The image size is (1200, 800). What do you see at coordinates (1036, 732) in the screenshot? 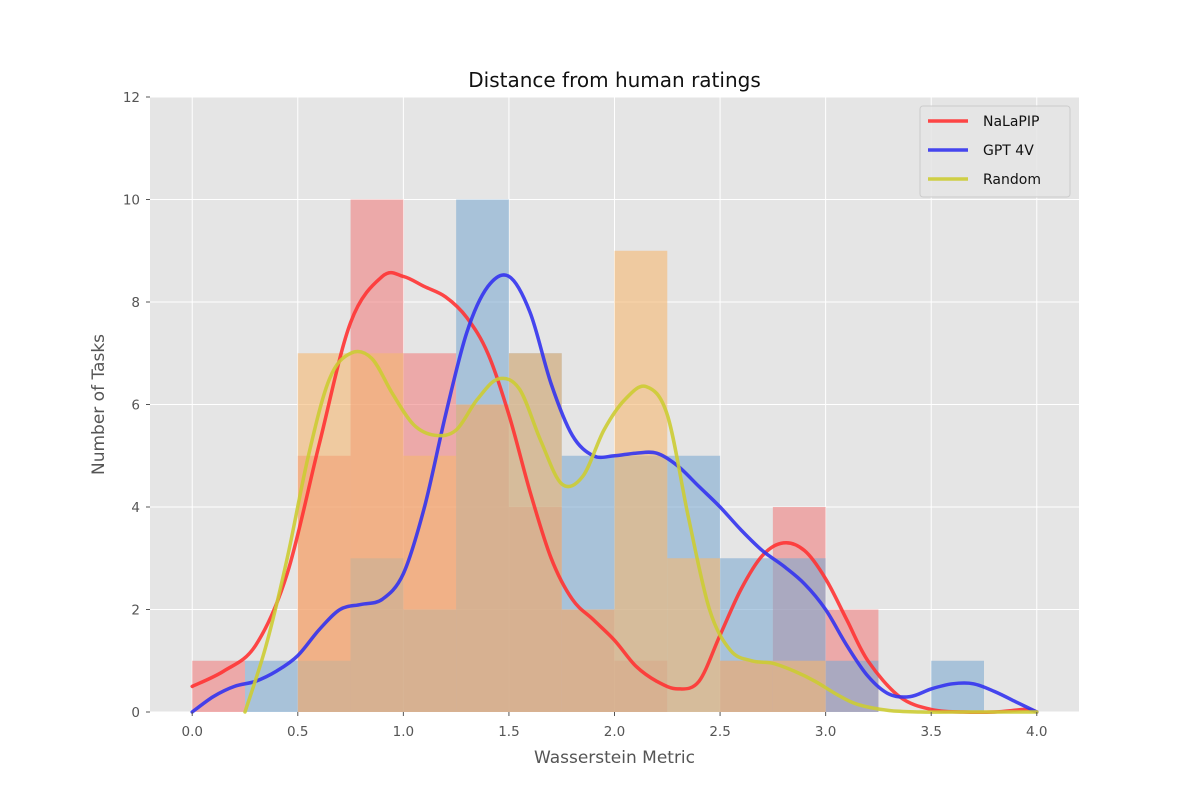
I see `x-tick-label: 4.0` at bounding box center [1036, 732].